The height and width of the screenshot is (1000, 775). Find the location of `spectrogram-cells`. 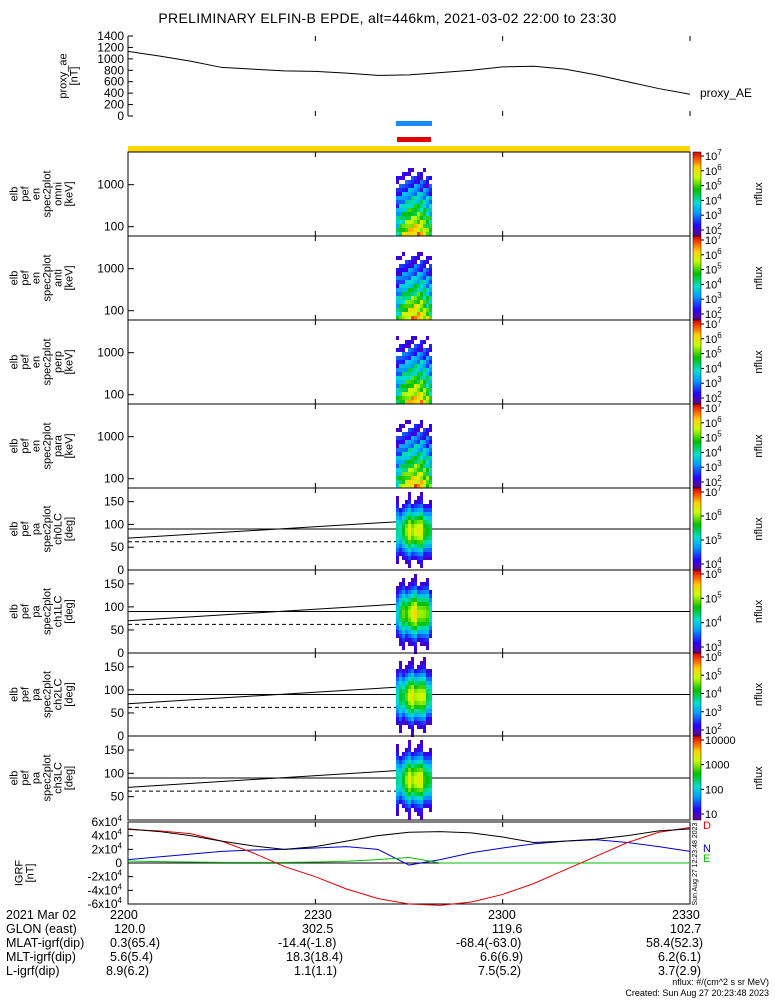

spectrogram-cells is located at coordinates (414, 530).